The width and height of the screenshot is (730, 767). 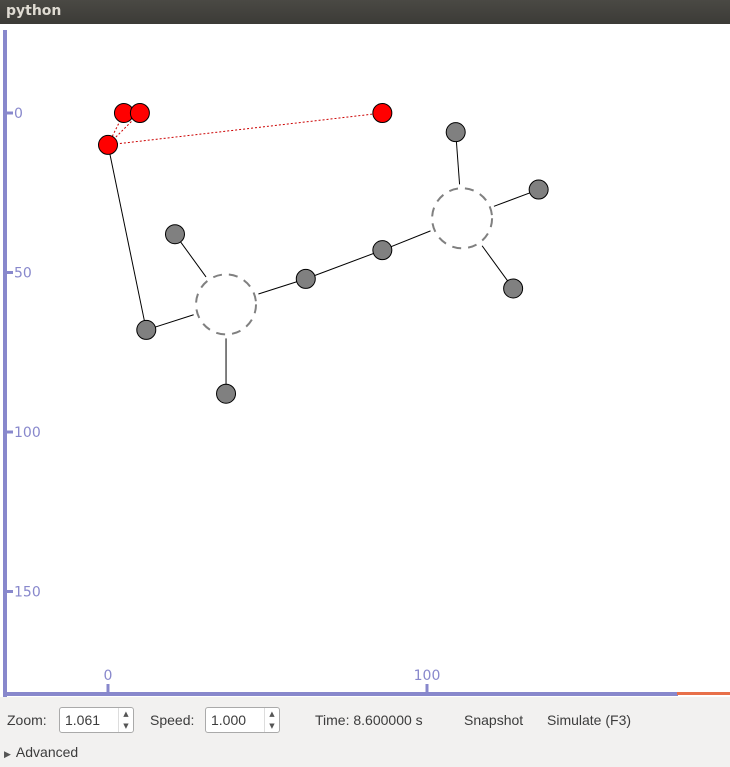 What do you see at coordinates (27, 433) in the screenshot?
I see `y-tick-label: 100` at bounding box center [27, 433].